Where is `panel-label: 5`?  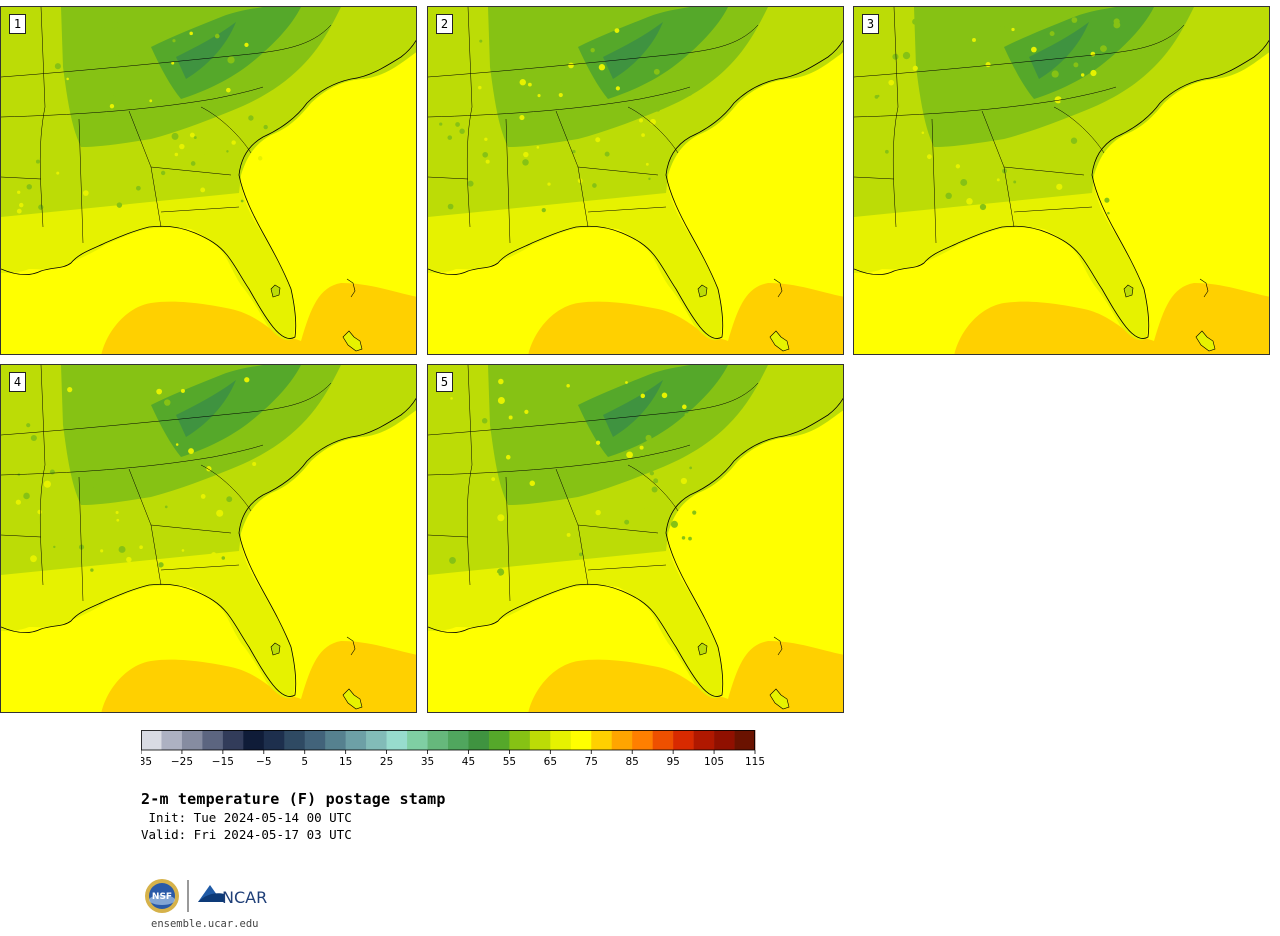 panel-label: 5 is located at coordinates (444, 382).